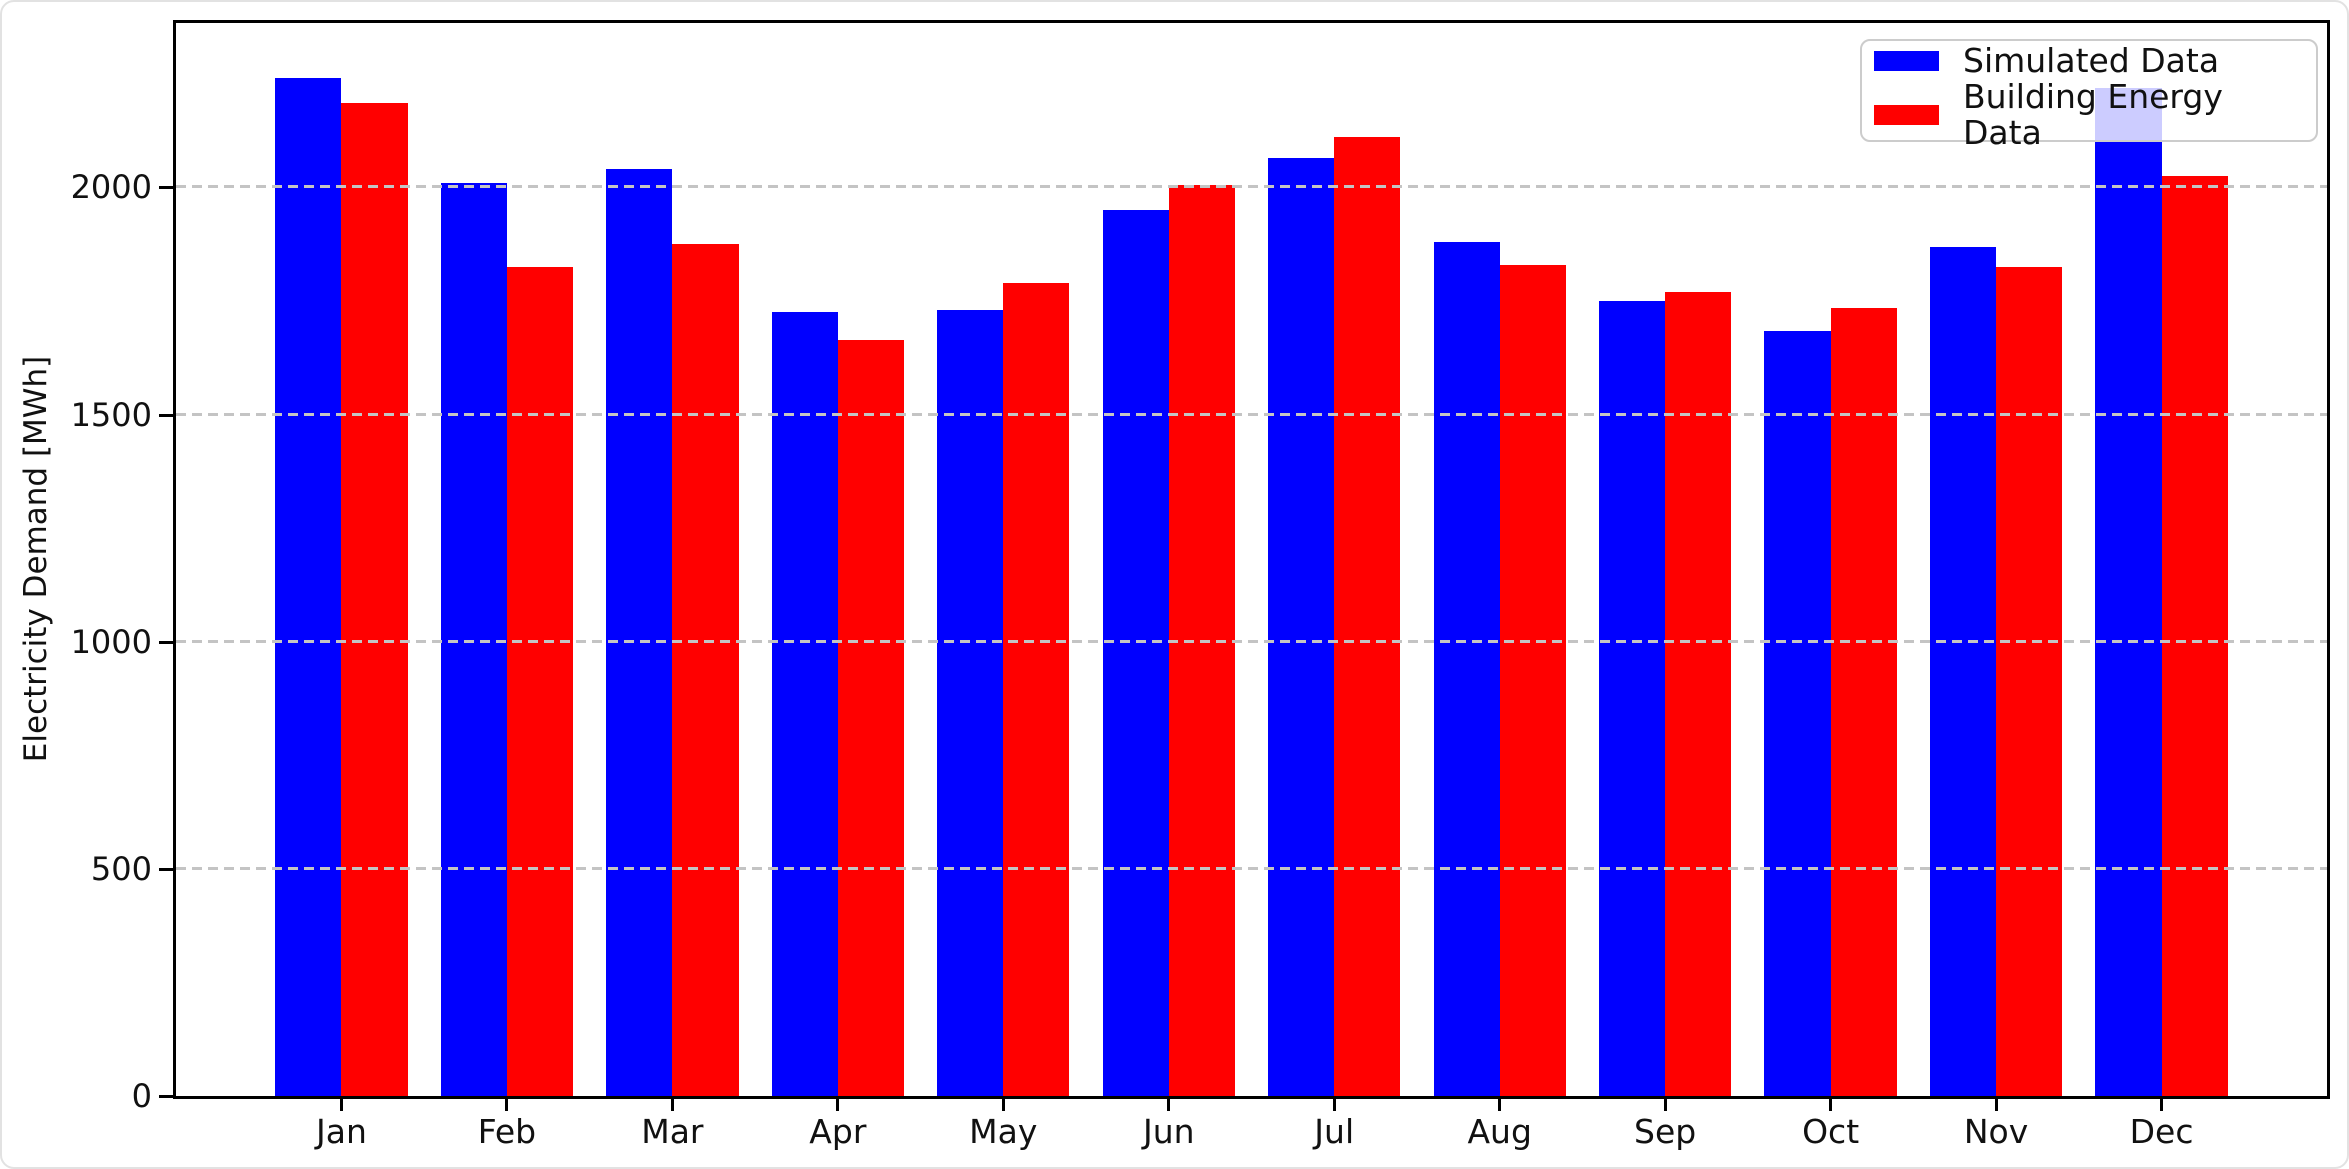 This screenshot has height=1169, width=2349. What do you see at coordinates (970, 703) in the screenshot?
I see `bar-simulated-may` at bounding box center [970, 703].